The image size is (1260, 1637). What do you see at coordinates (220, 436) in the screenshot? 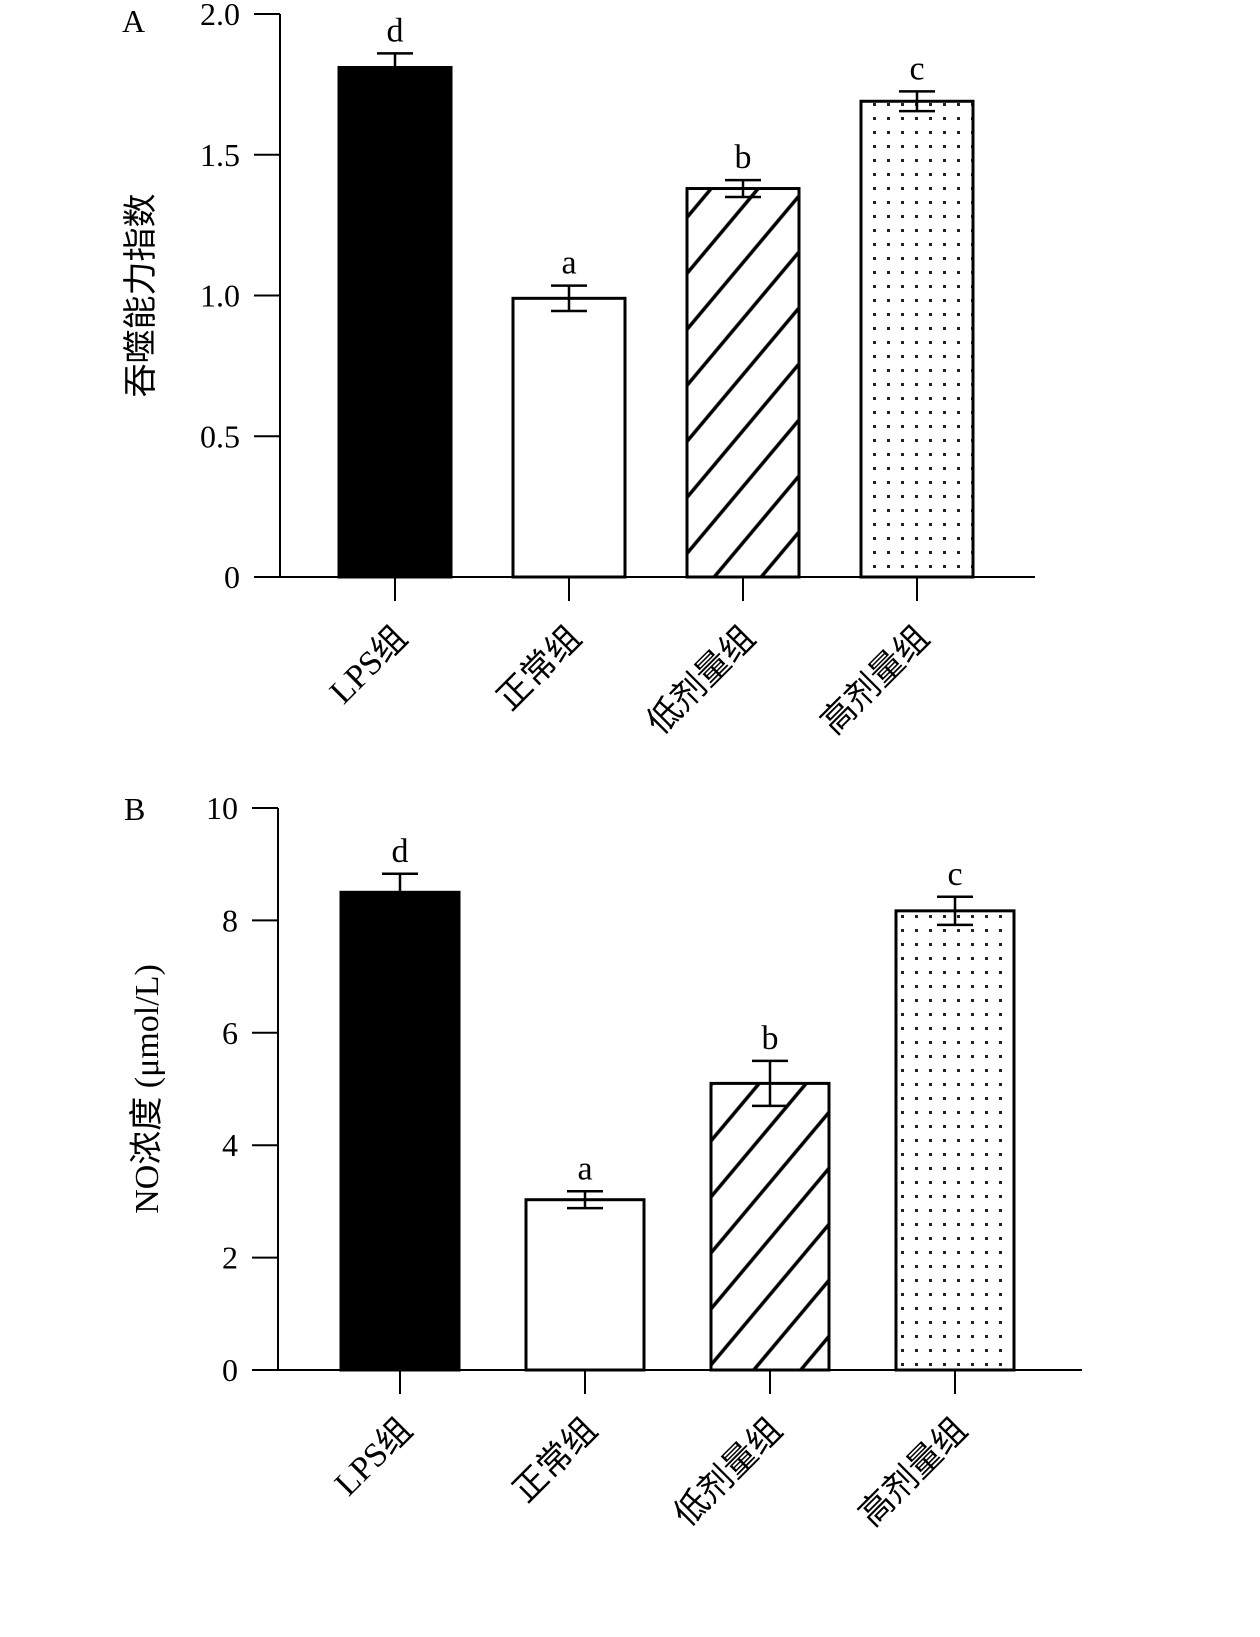
I see `y-tick-label: 0.5` at bounding box center [220, 436].